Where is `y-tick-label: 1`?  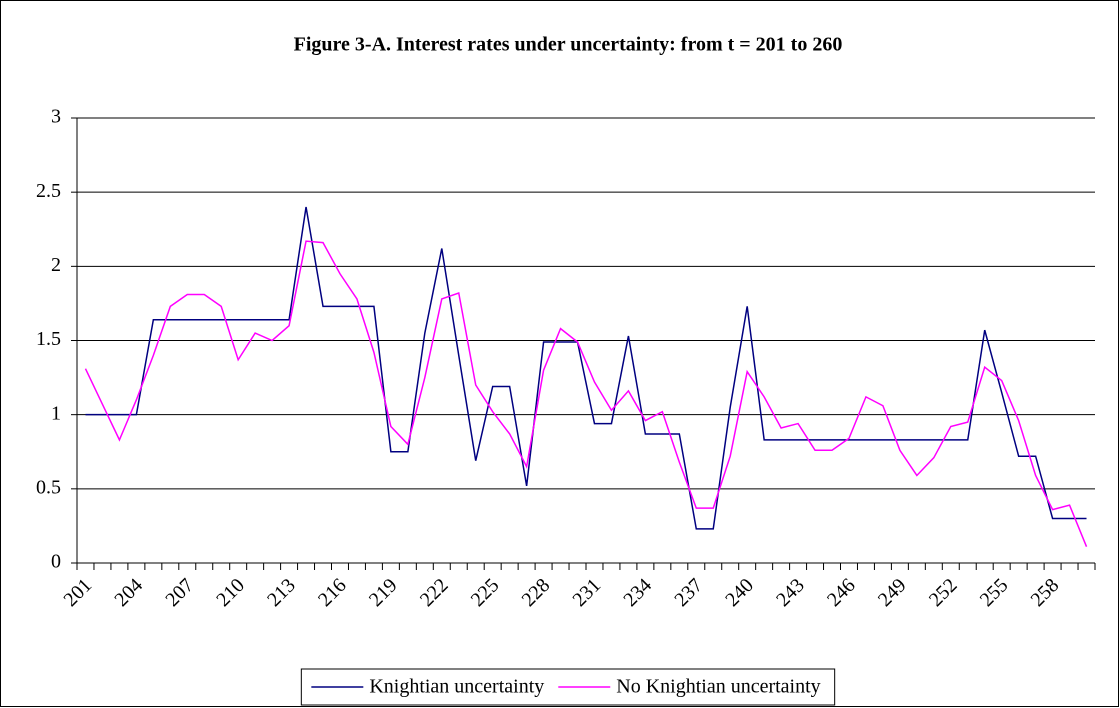 y-tick-label: 1 is located at coordinates (56, 413).